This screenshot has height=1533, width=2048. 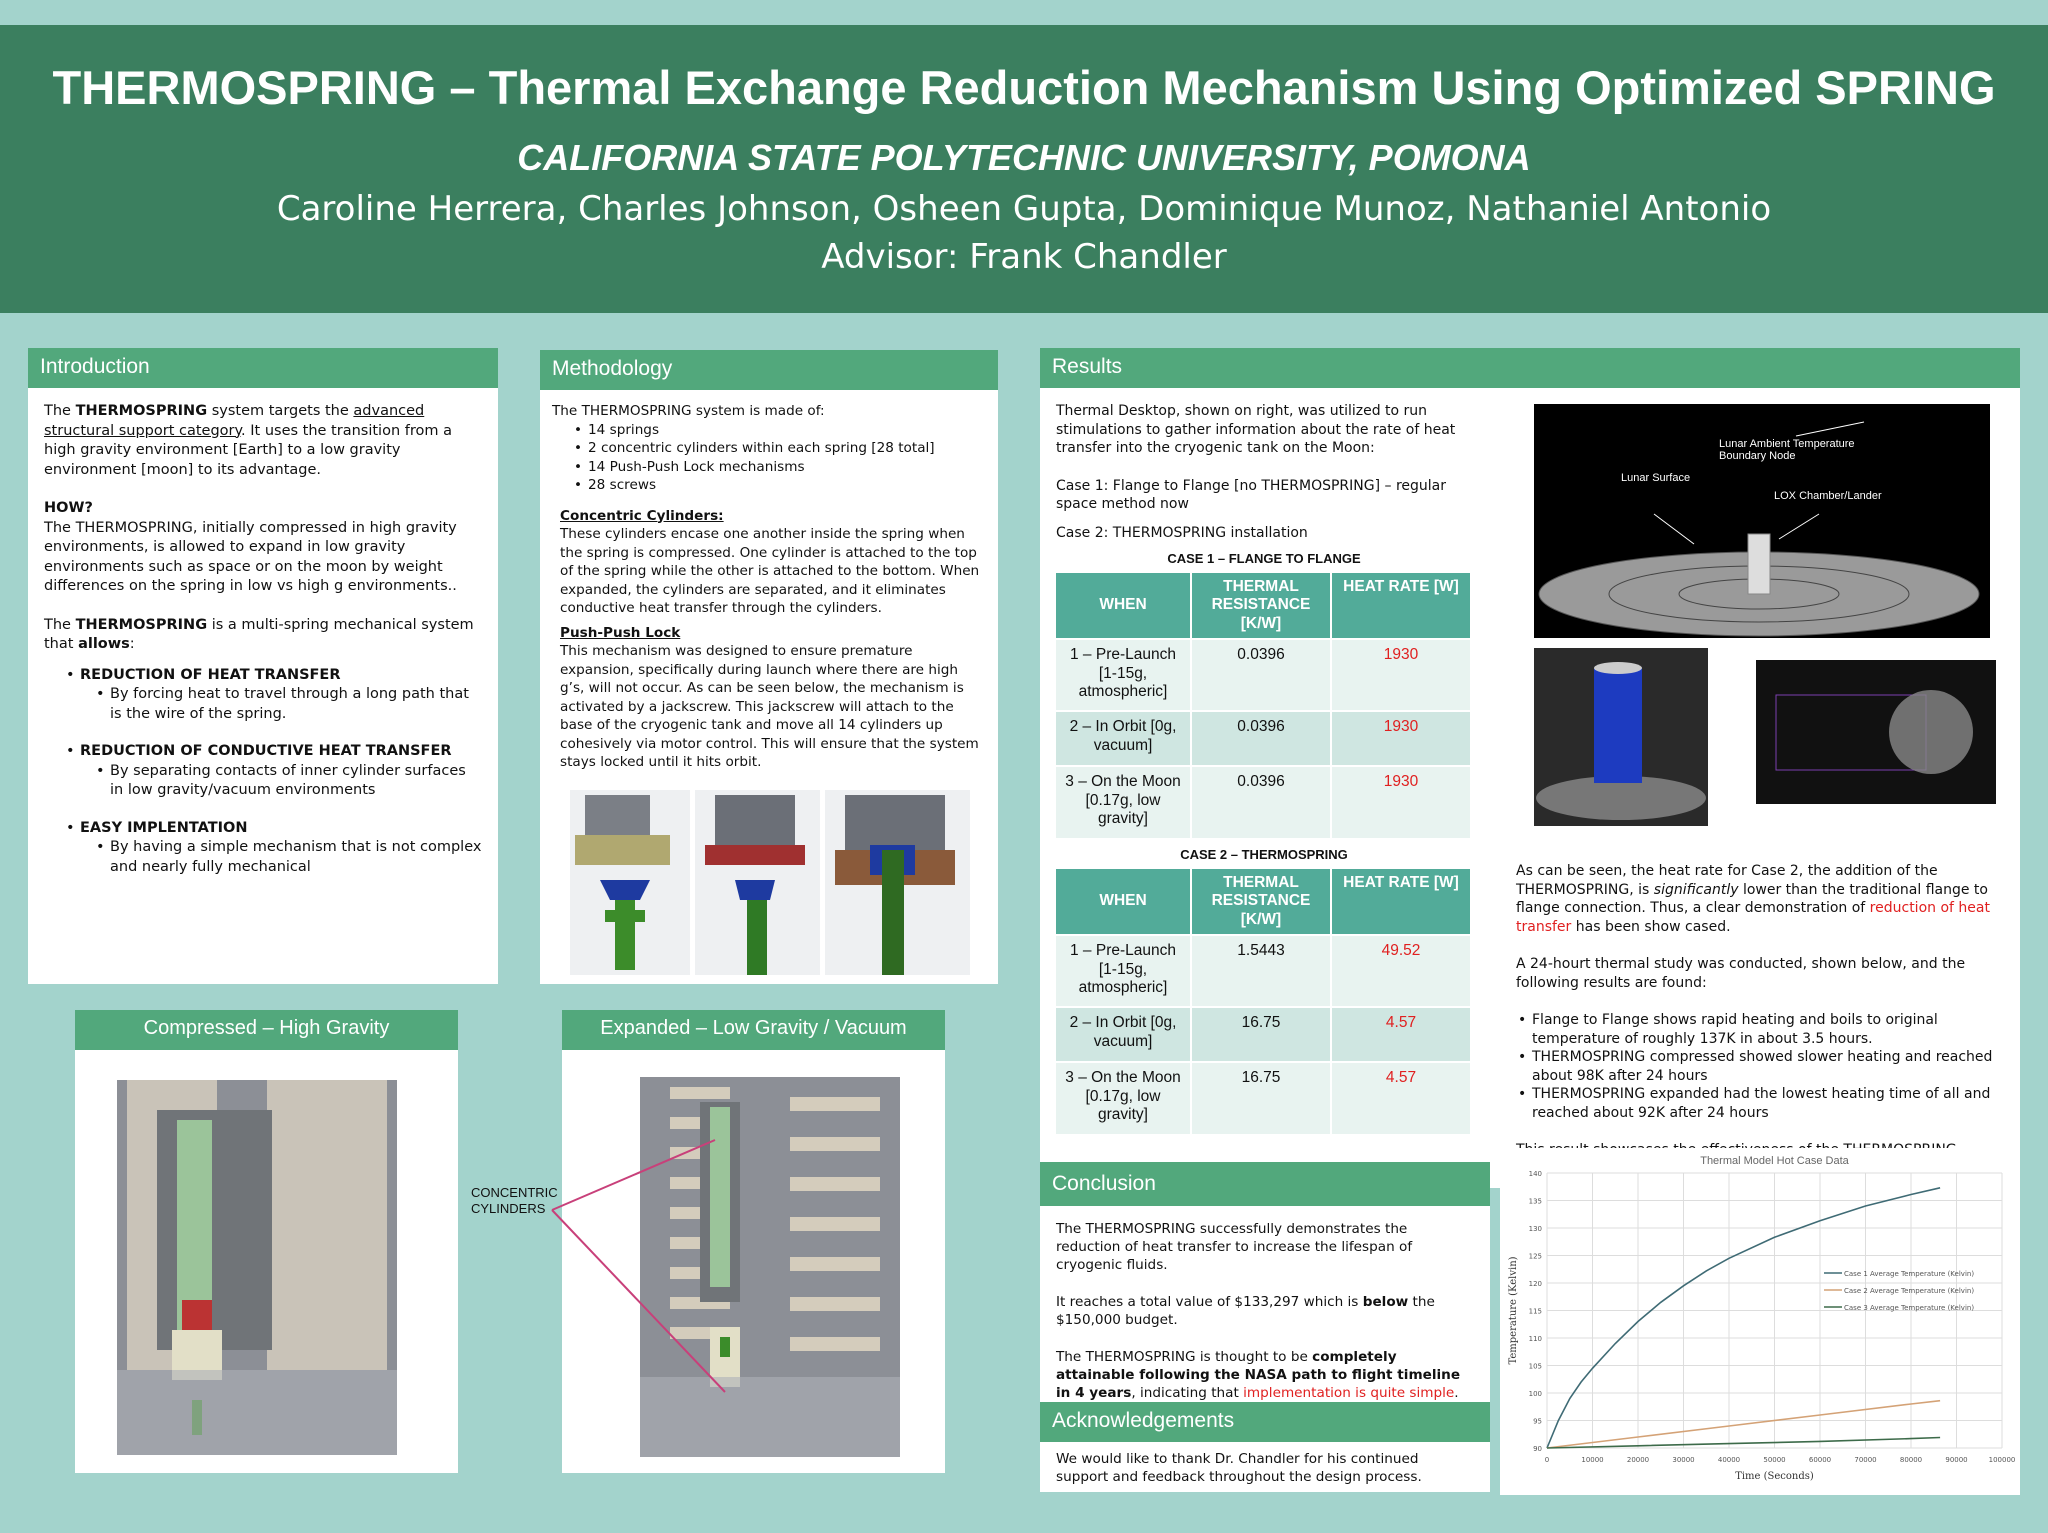 I want to click on expanded-panel: Expanded – Low Gravity / Vacuum, so click(x=753, y=1241).